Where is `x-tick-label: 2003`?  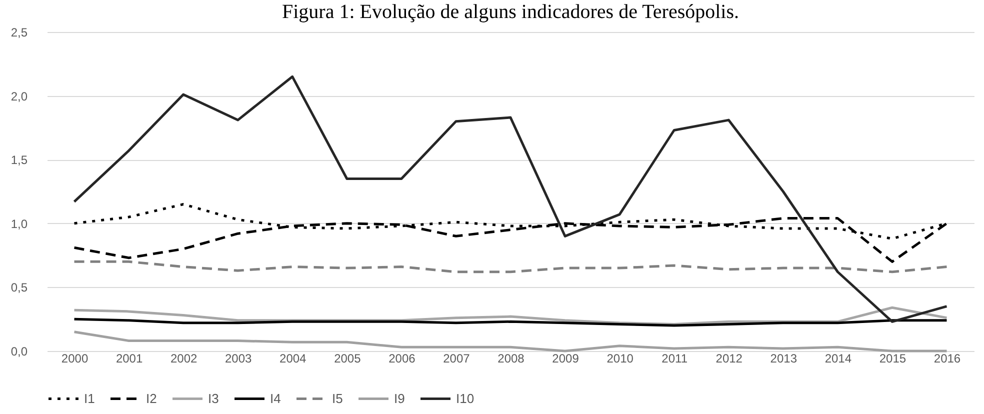 x-tick-label: 2003 is located at coordinates (238, 359).